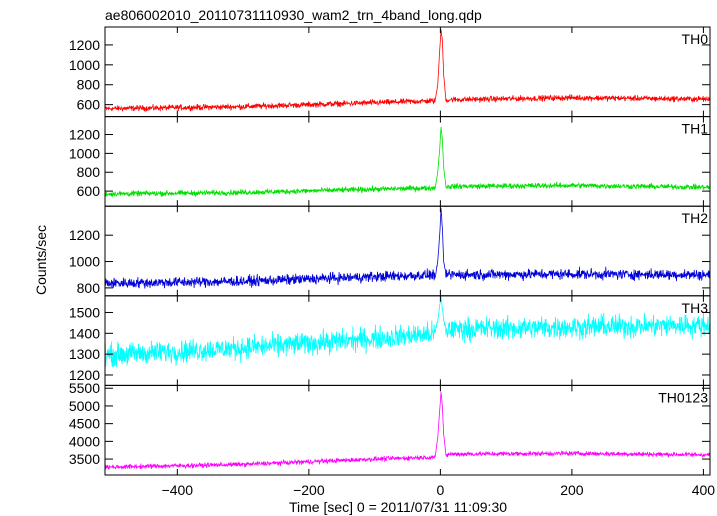 This screenshot has width=717, height=516. I want to click on panel-label-th3: TH3, so click(695, 308).